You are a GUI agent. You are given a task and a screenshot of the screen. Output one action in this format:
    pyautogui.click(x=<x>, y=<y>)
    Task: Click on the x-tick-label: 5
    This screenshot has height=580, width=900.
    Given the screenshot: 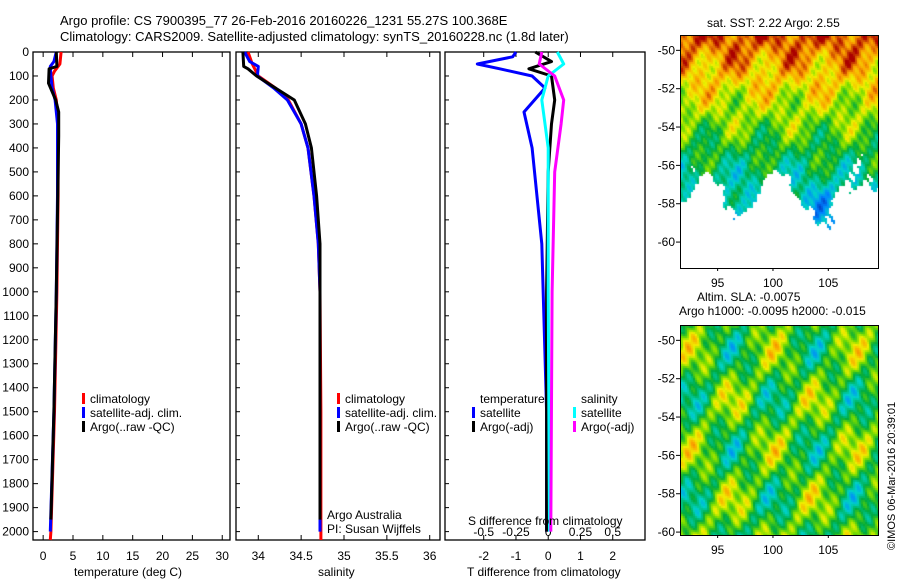 What is the action you would take?
    pyautogui.click(x=73, y=556)
    